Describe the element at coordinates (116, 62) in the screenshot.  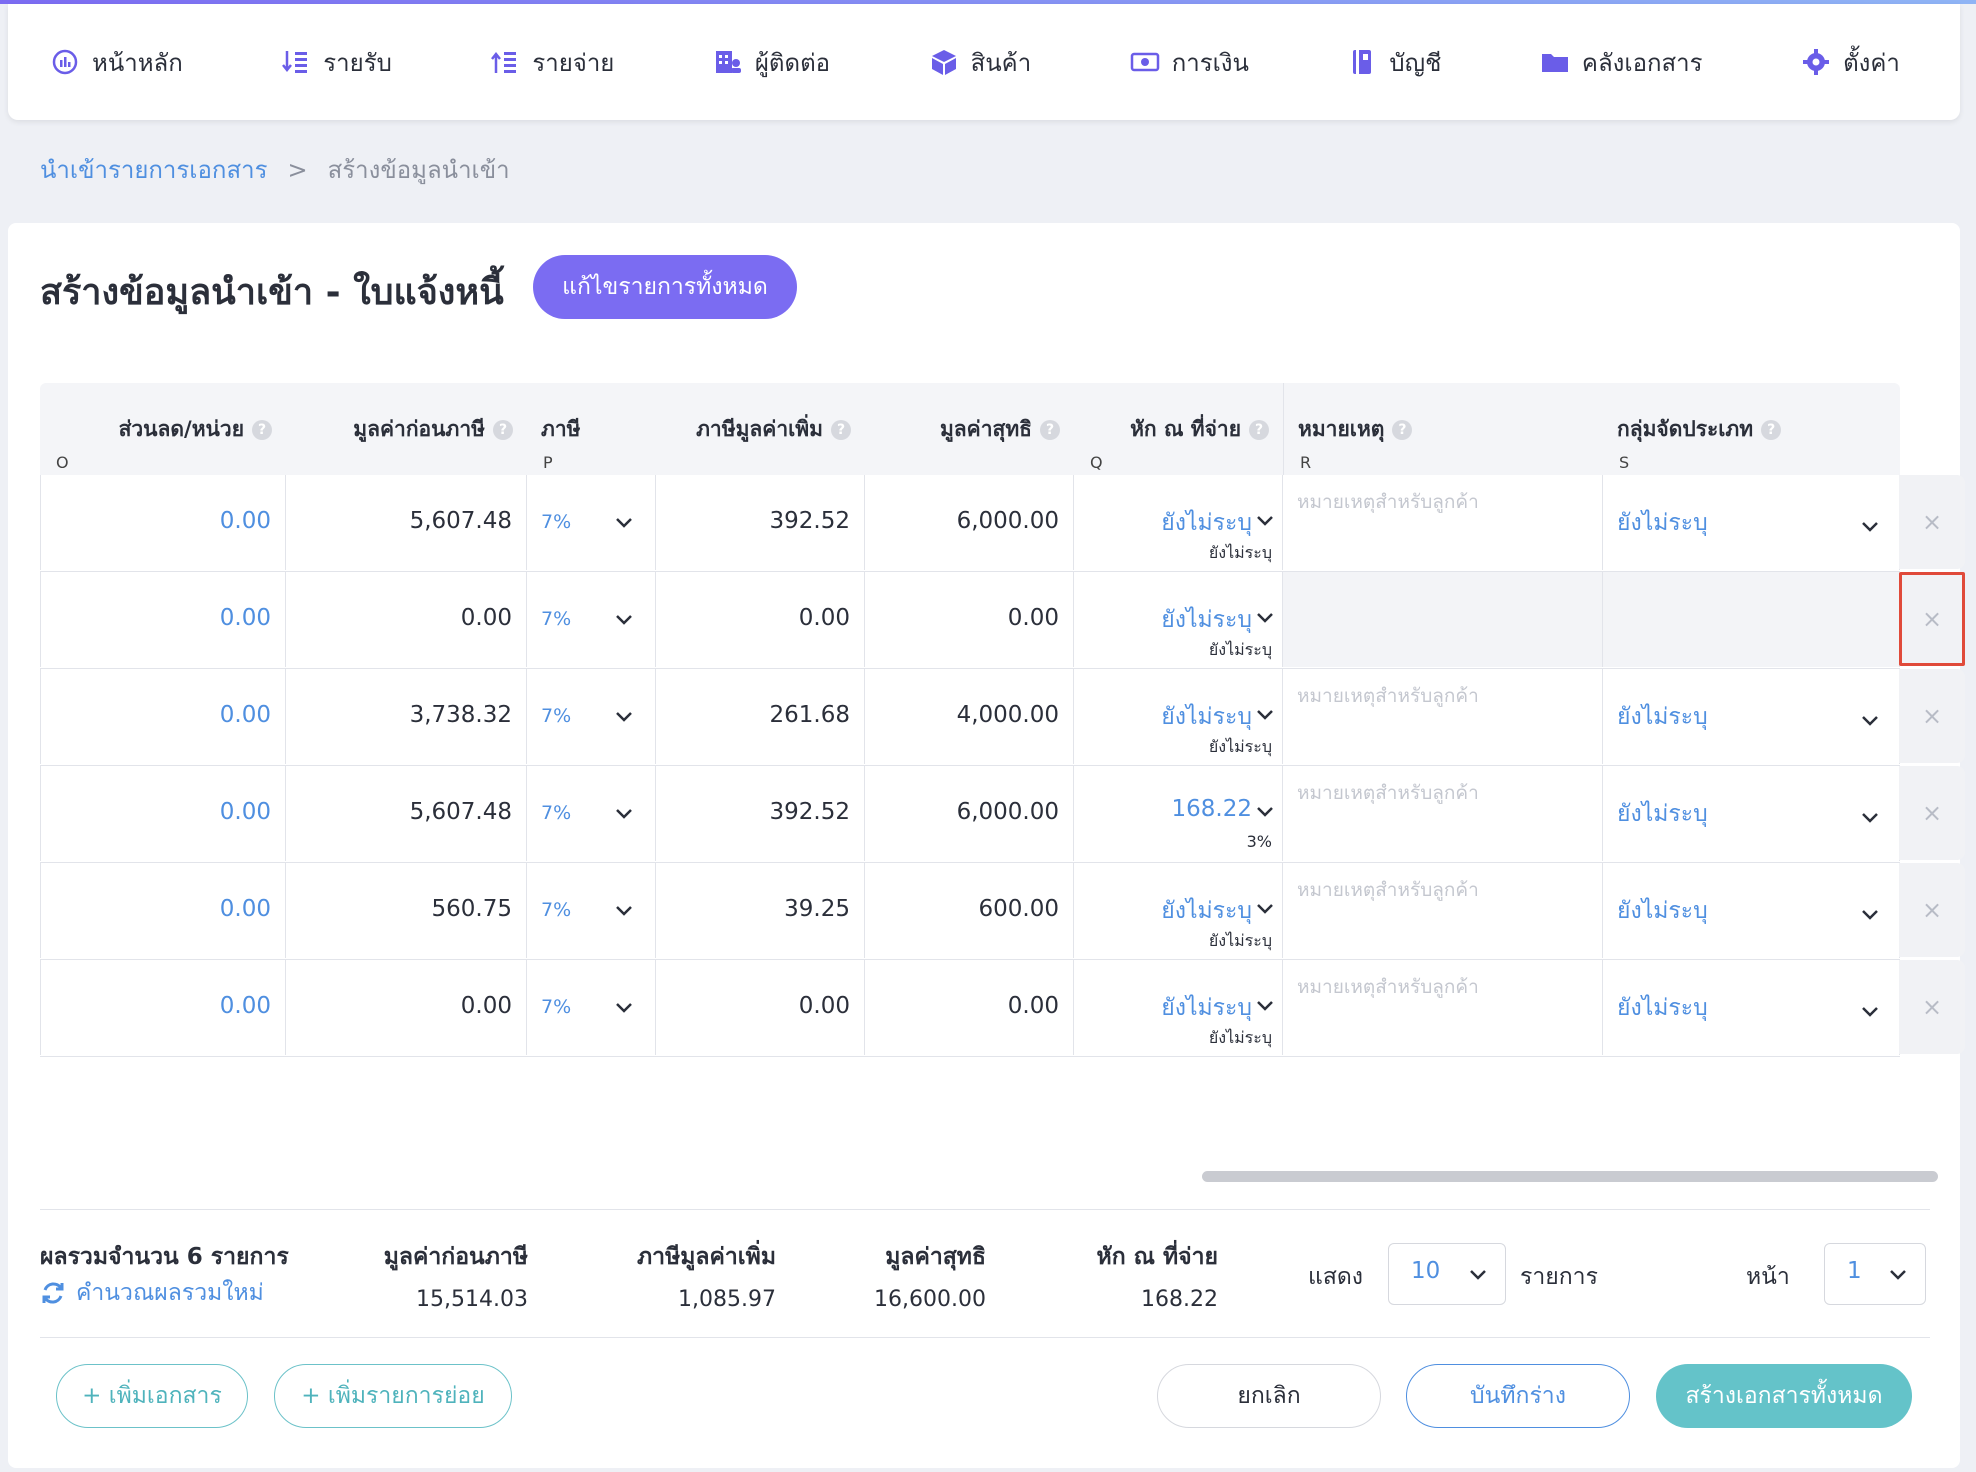
I see `nav-dashboard: หน้าหลัก` at that location.